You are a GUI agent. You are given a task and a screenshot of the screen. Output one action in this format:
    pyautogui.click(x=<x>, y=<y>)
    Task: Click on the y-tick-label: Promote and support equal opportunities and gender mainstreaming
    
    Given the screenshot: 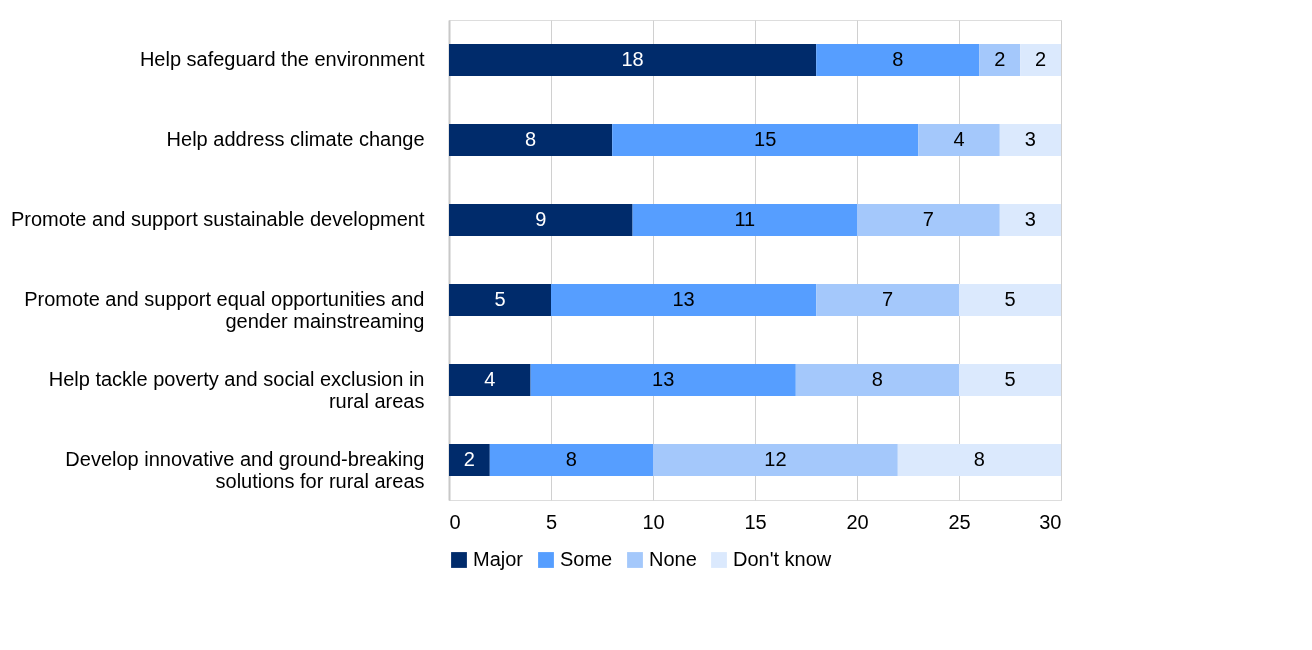 What is the action you would take?
    pyautogui.click(x=224, y=310)
    